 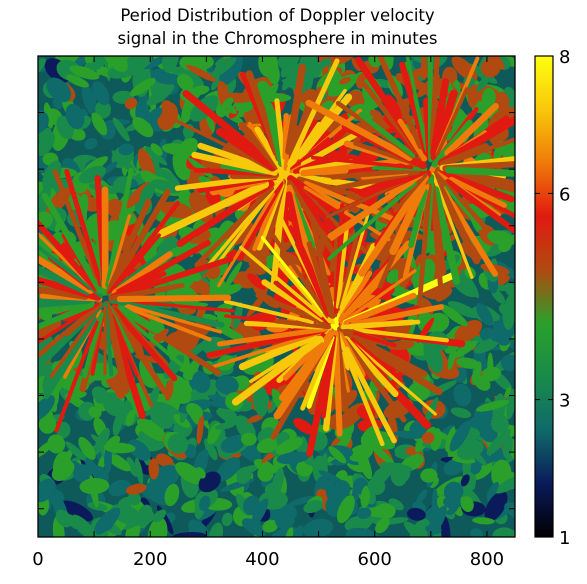 I want to click on colorbar-tick-label: 6, so click(x=564, y=194).